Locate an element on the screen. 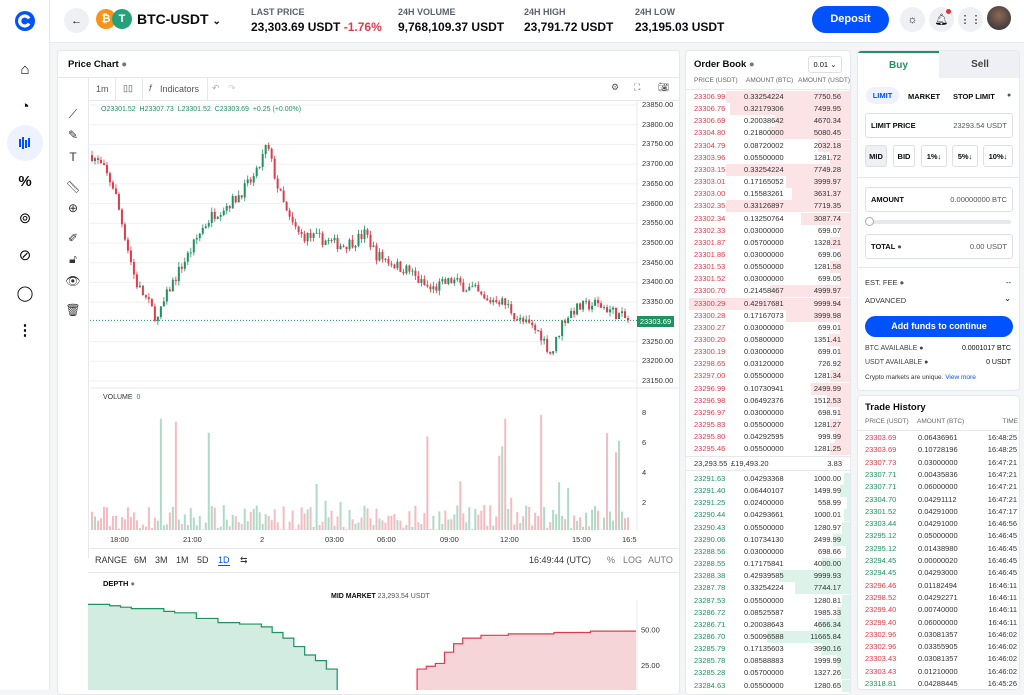  percent-scale-button: % is located at coordinates (611, 560).